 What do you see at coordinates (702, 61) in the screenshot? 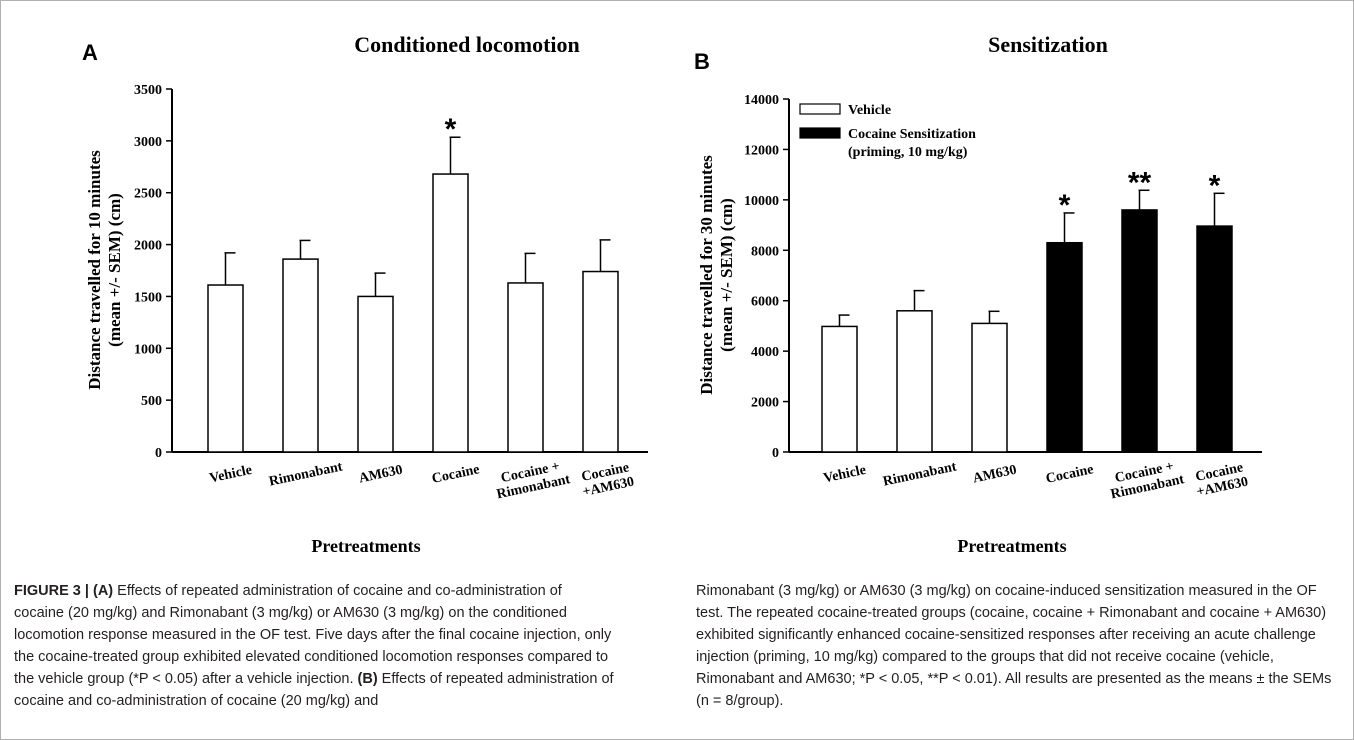
I see `panel-letter: B` at bounding box center [702, 61].